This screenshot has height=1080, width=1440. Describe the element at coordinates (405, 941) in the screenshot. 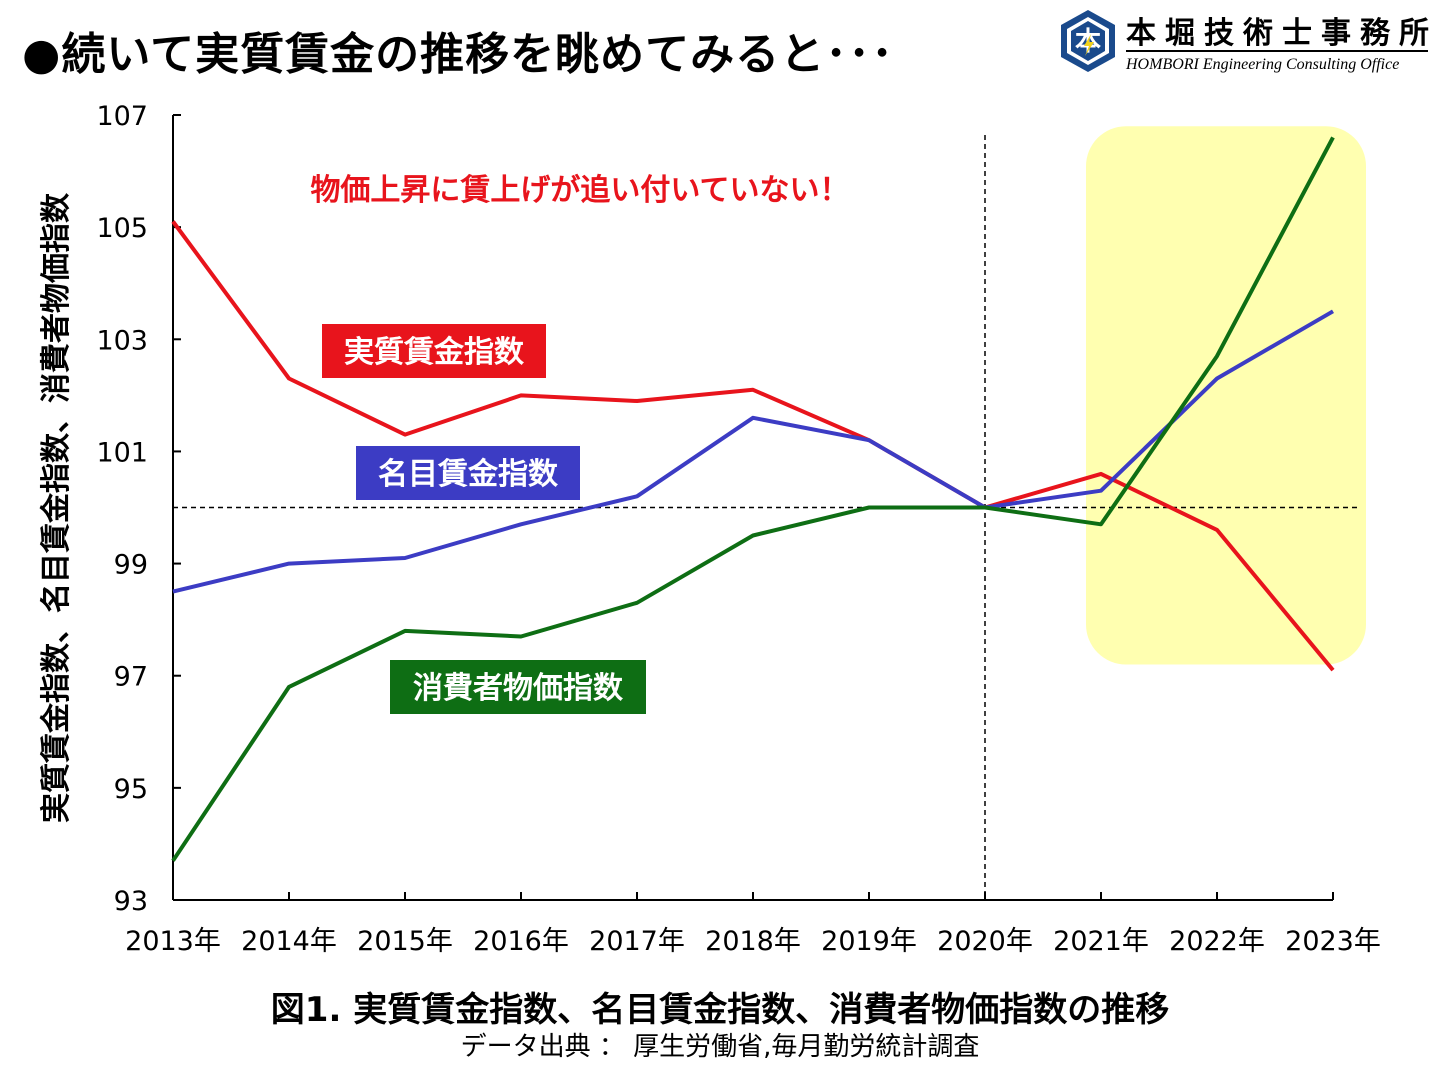

I see `x-tick-label: 2015年` at that location.